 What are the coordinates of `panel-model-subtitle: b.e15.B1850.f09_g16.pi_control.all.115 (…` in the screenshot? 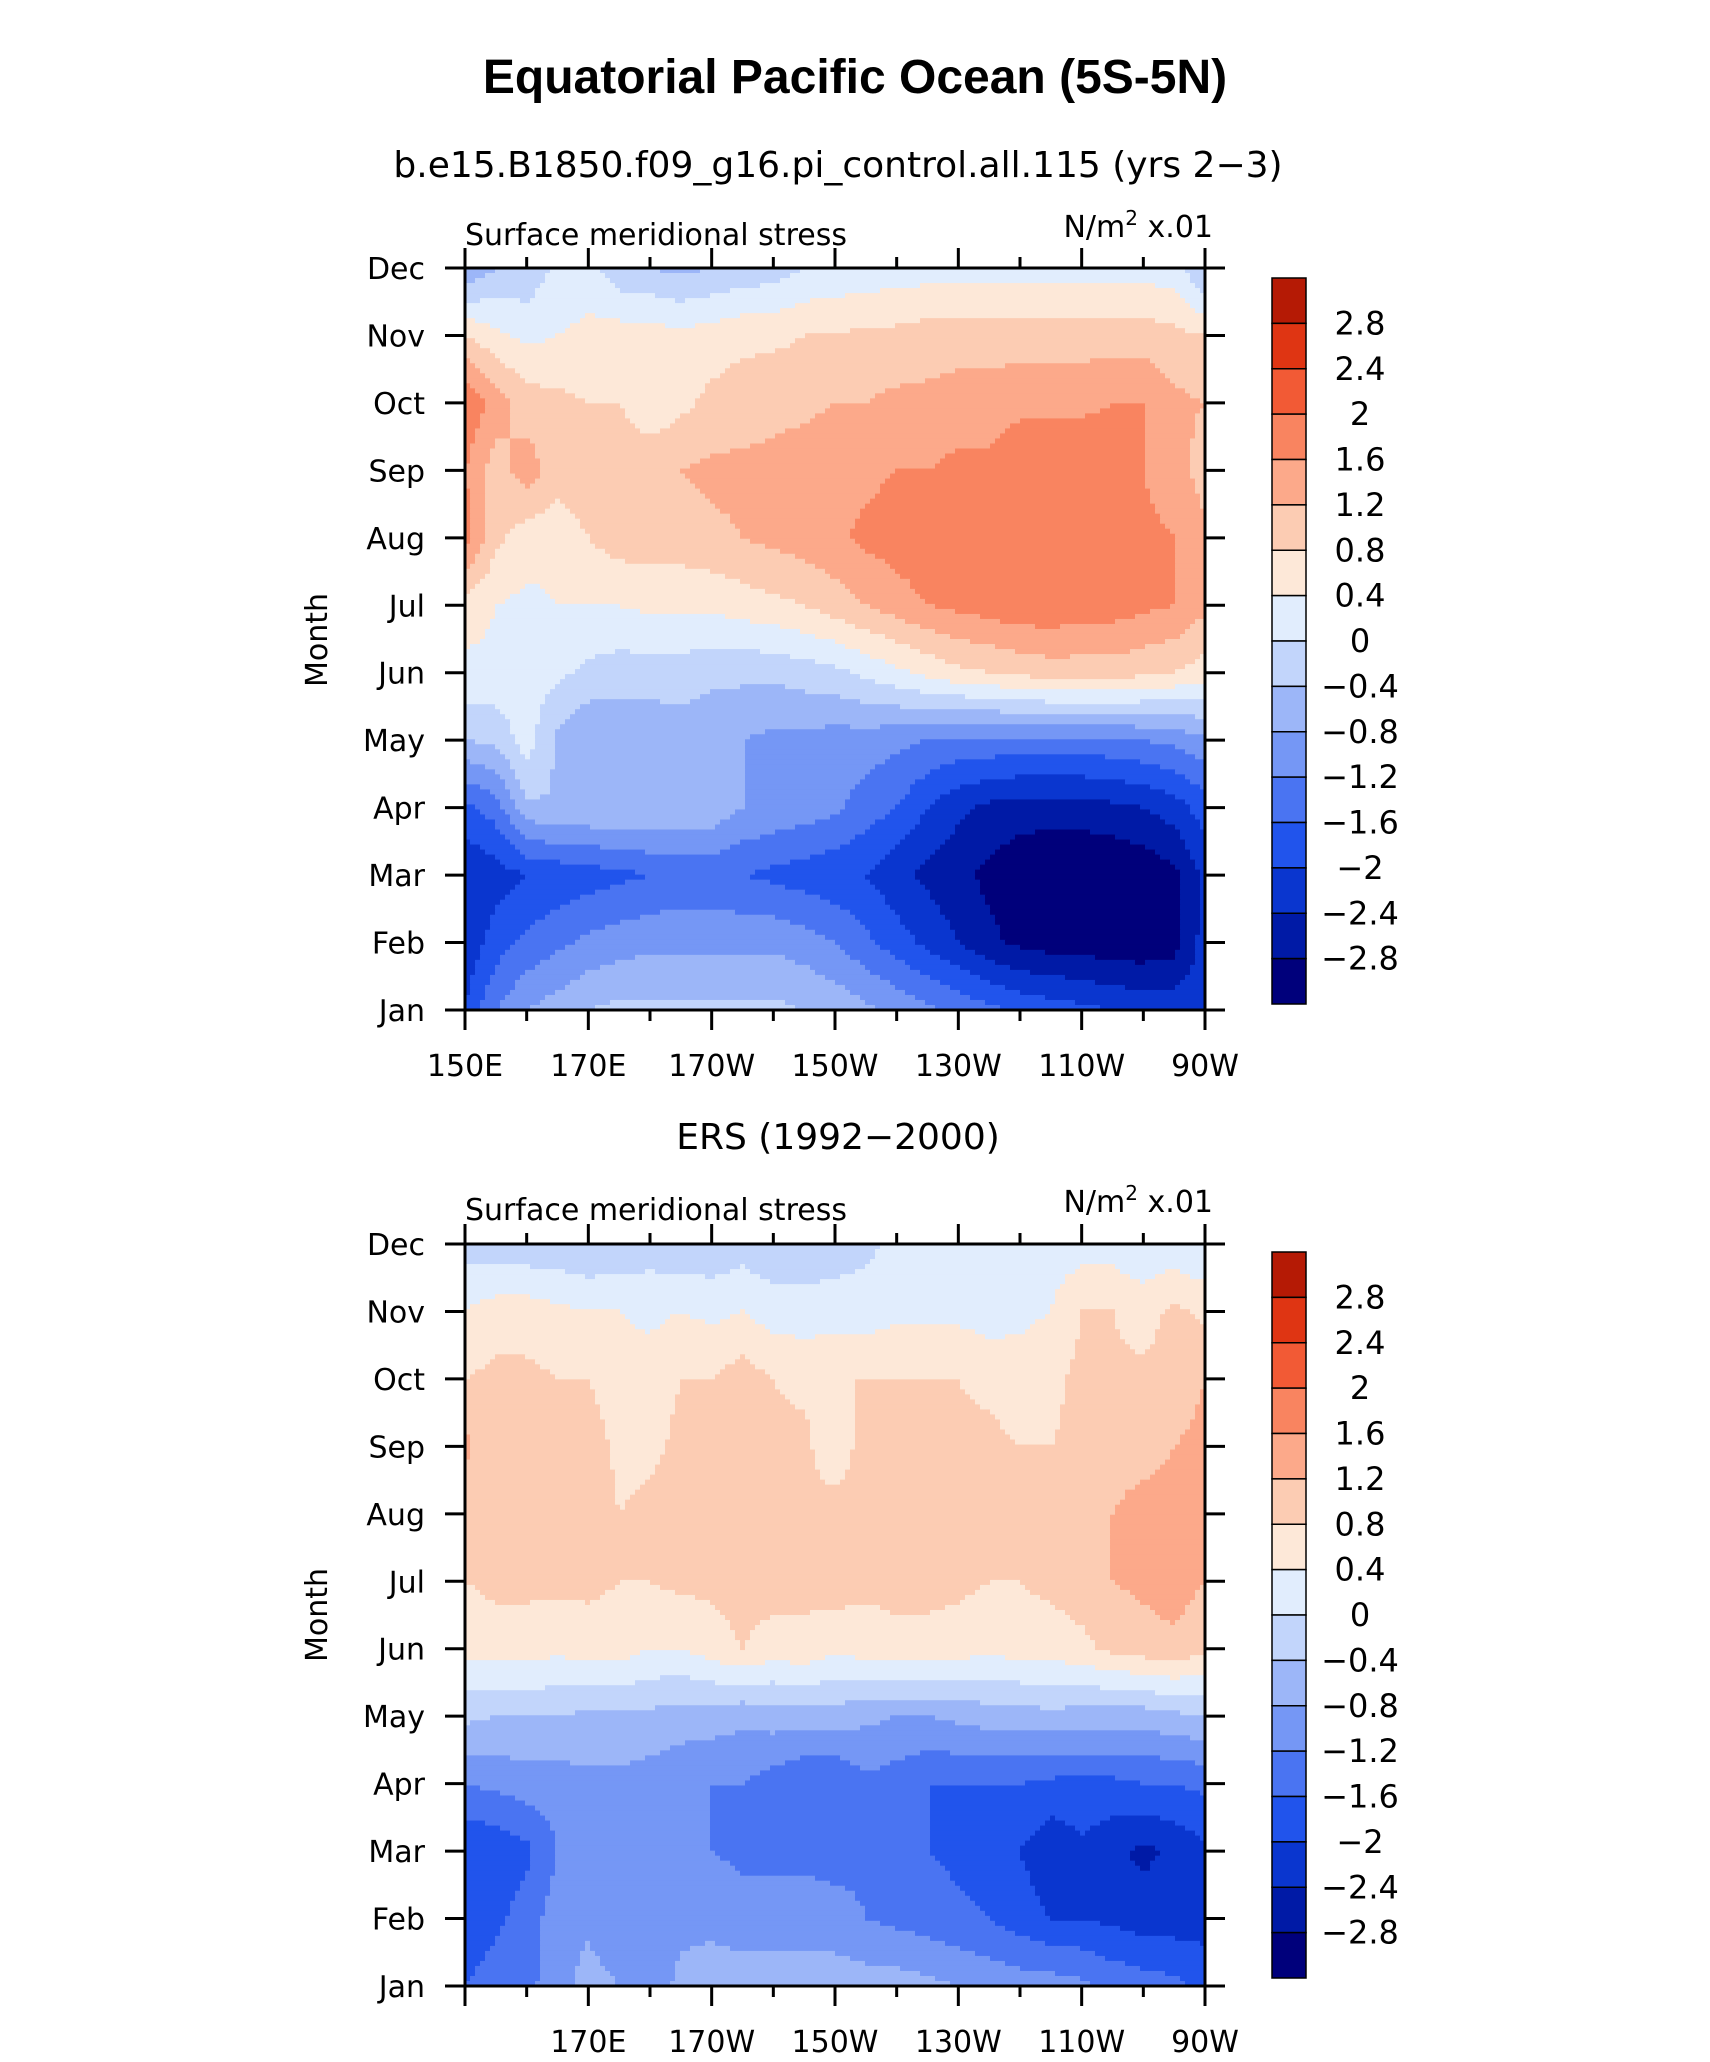 It's located at (837, 165).